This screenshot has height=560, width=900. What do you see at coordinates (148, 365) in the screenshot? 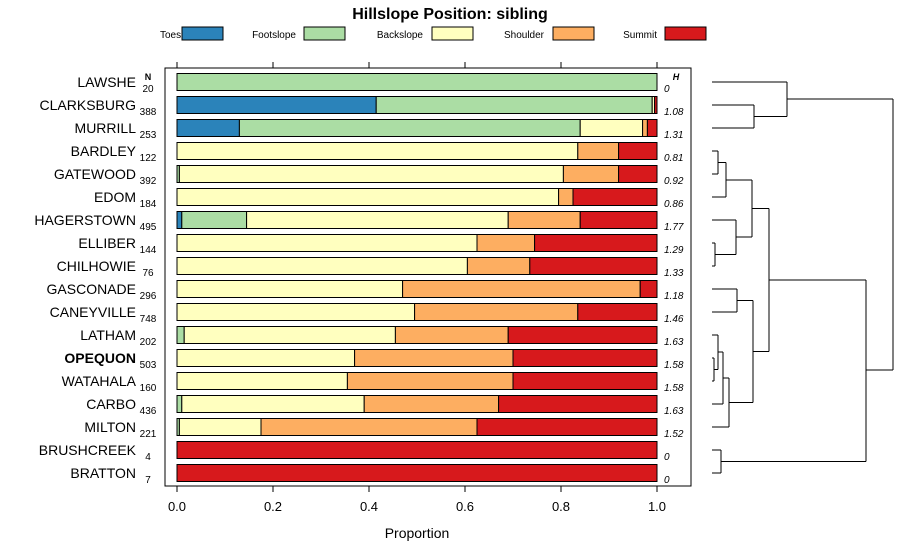
I see `row-n-value: 503` at bounding box center [148, 365].